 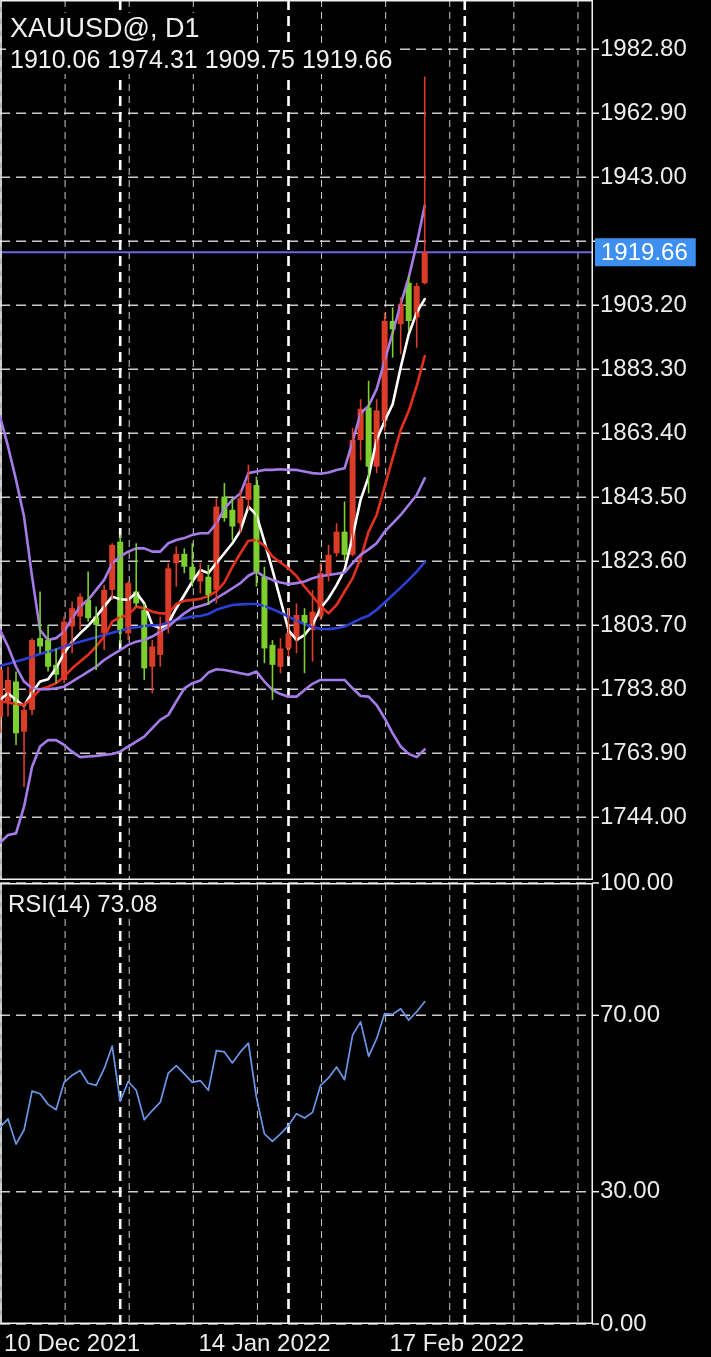 What do you see at coordinates (643, 815) in the screenshot?
I see `y-tick-label: 1744.00` at bounding box center [643, 815].